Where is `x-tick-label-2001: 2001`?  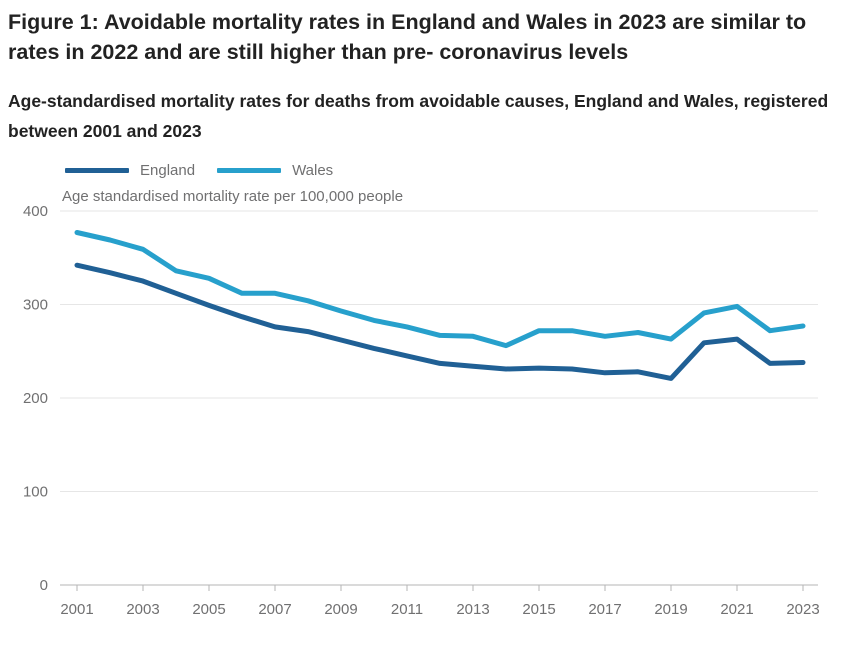 x-tick-label-2001: 2001 is located at coordinates (76, 609).